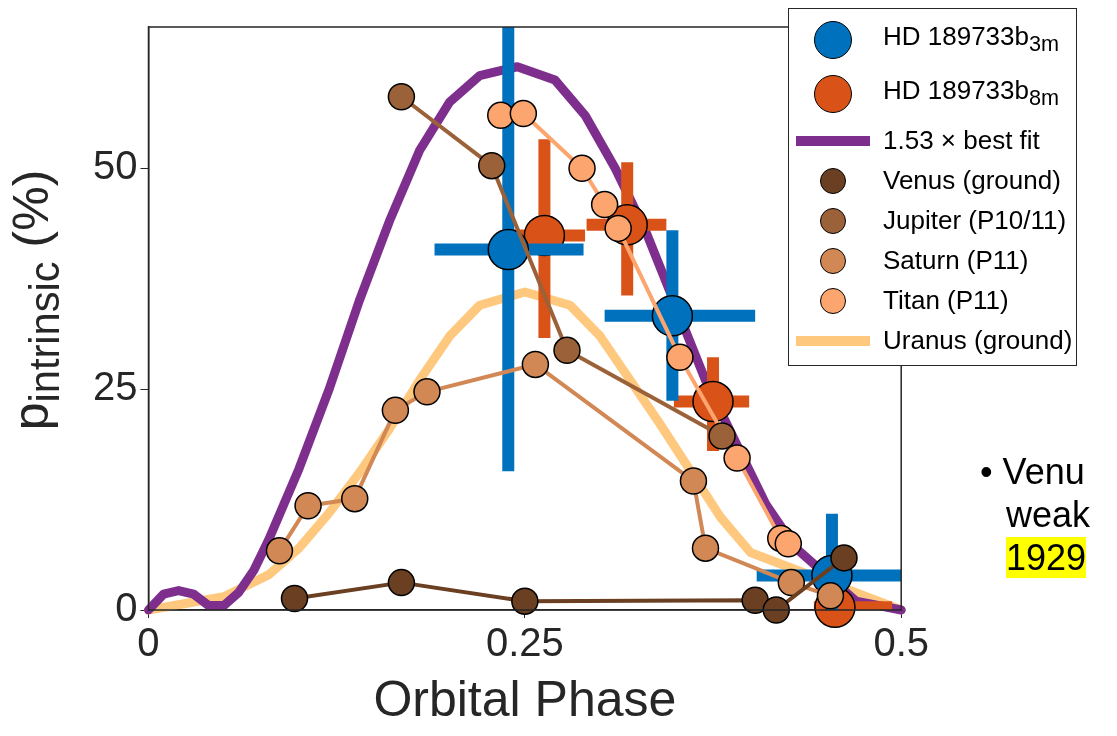  Describe the element at coordinates (1046, 558) in the screenshot. I see `text: 1929` at that location.